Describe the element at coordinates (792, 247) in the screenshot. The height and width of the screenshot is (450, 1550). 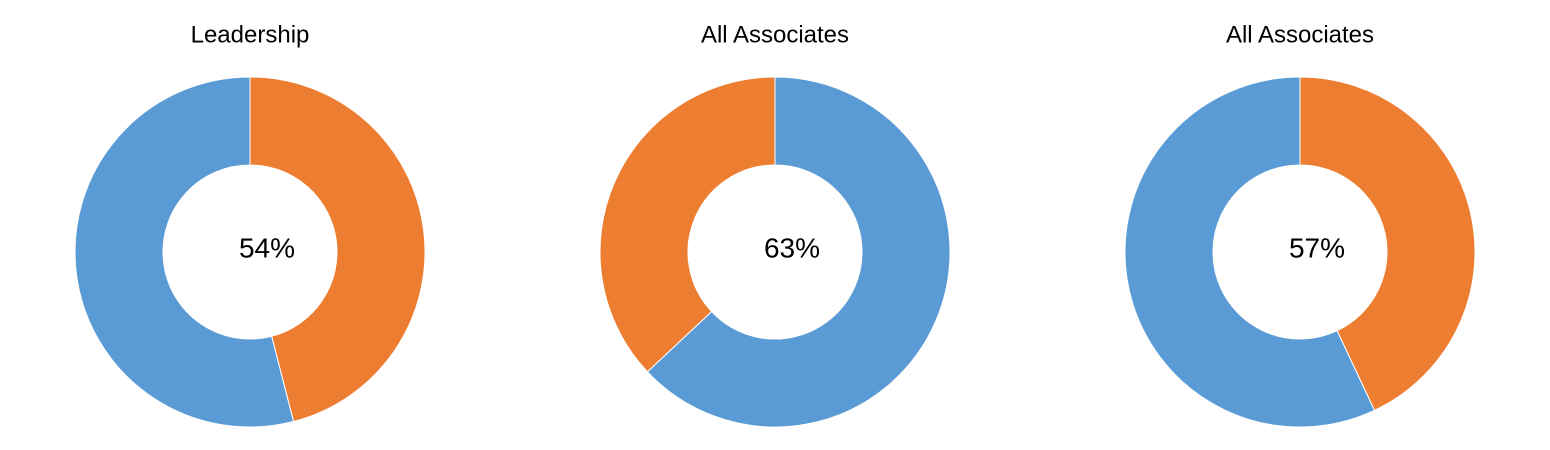
I see `center-label: 63%` at that location.